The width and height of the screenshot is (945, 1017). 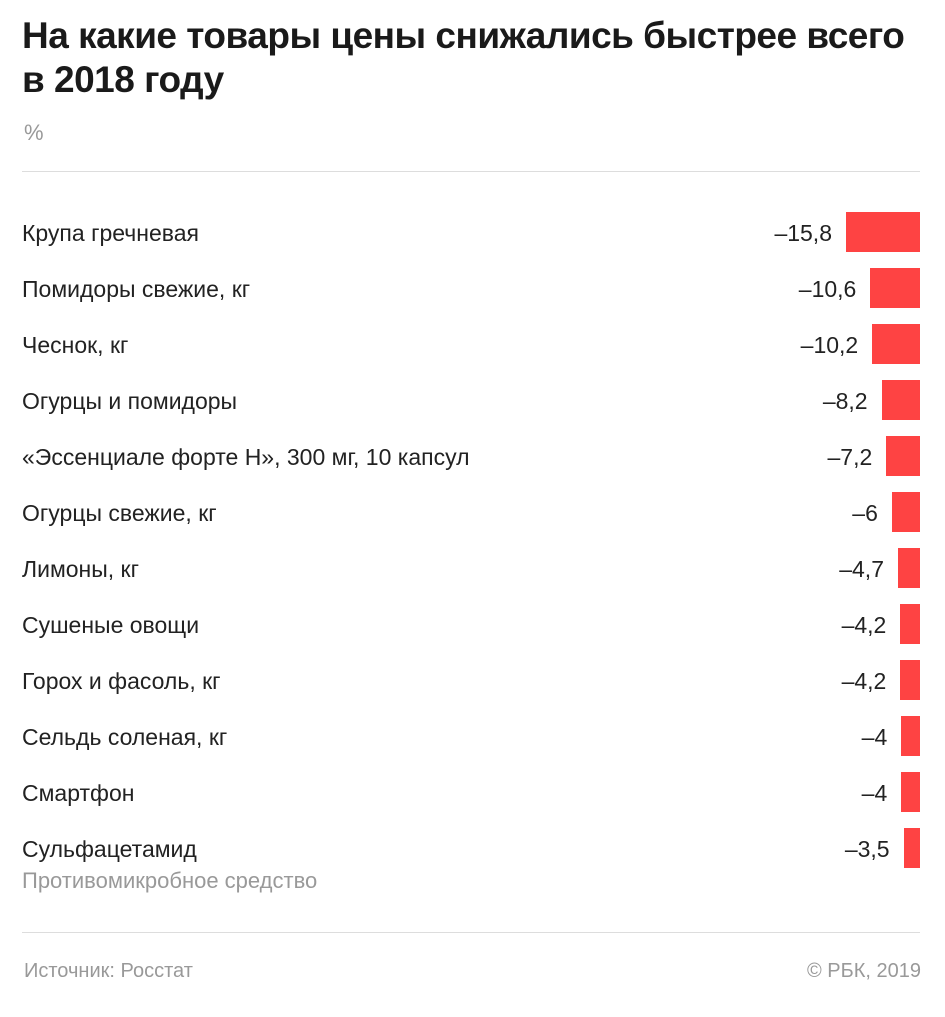 What do you see at coordinates (471, 171) in the screenshot?
I see `top-divider` at bounding box center [471, 171].